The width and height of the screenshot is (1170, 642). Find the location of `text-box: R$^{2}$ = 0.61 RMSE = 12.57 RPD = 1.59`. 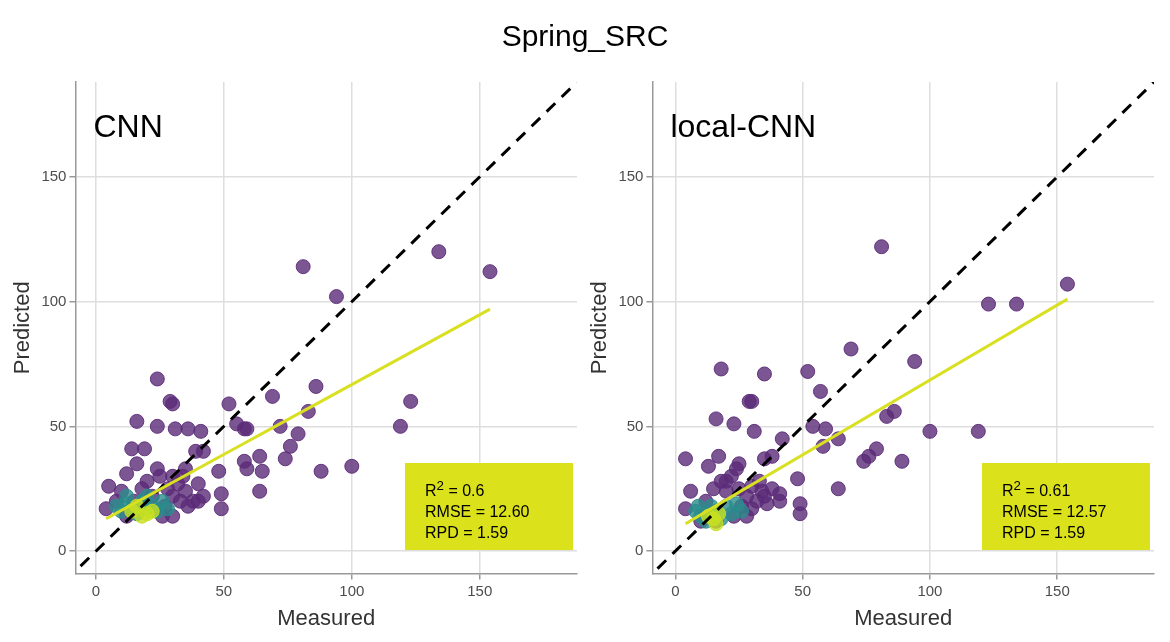

text-box: R$^{2}$ = 0.61 RMSE = 12.57 RPD = 1.59 is located at coordinates (1066, 506).